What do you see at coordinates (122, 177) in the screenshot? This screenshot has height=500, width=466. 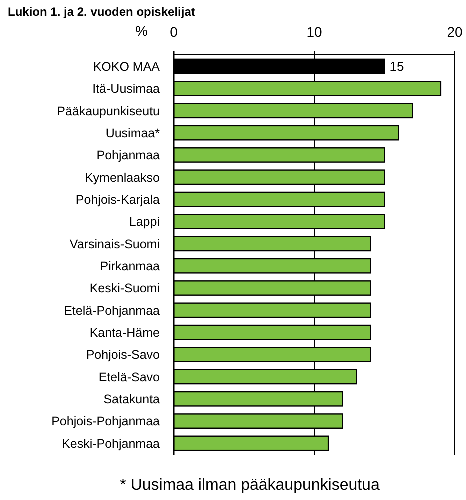 I see `y-tick-label: Kymenlaakso` at bounding box center [122, 177].